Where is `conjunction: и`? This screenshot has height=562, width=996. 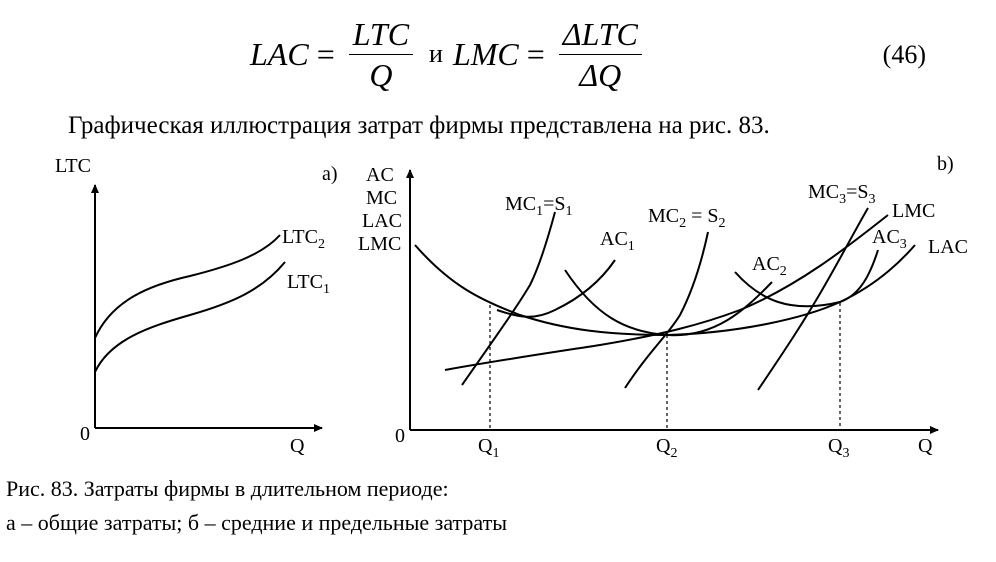 conjunction: и is located at coordinates (436, 53).